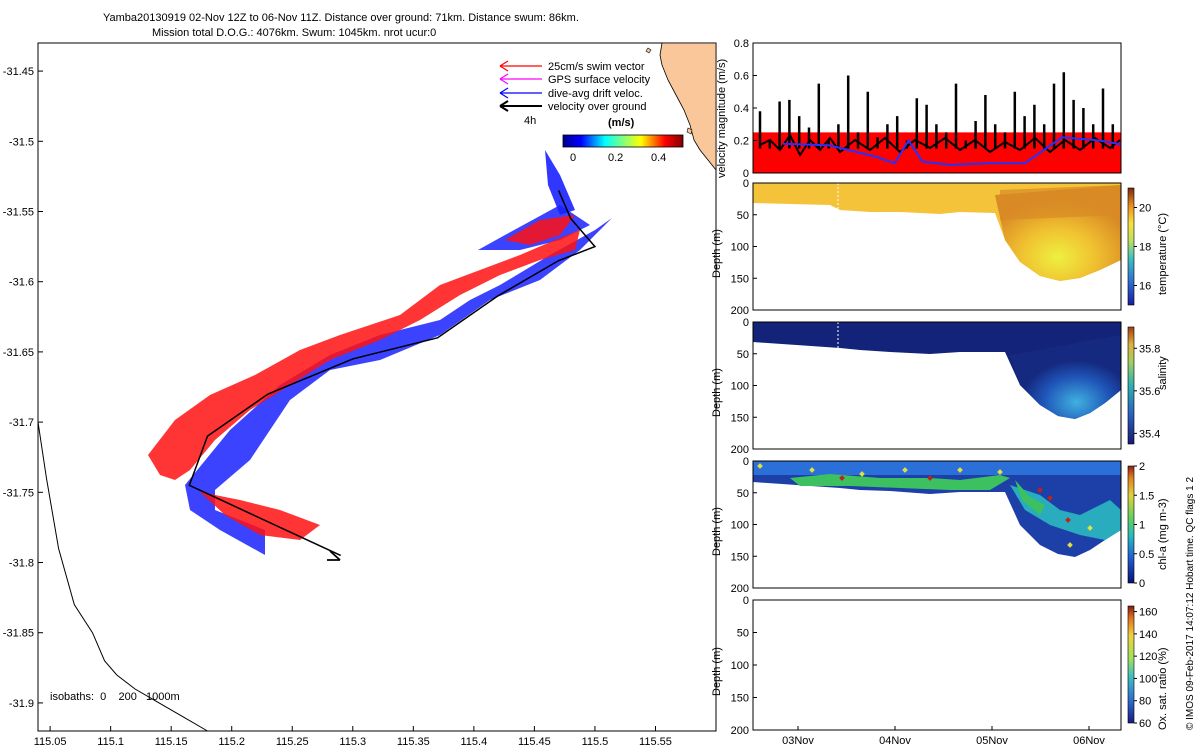  What do you see at coordinates (364, 355) in the screenshot?
I see `swim-vector-fill` at bounding box center [364, 355].